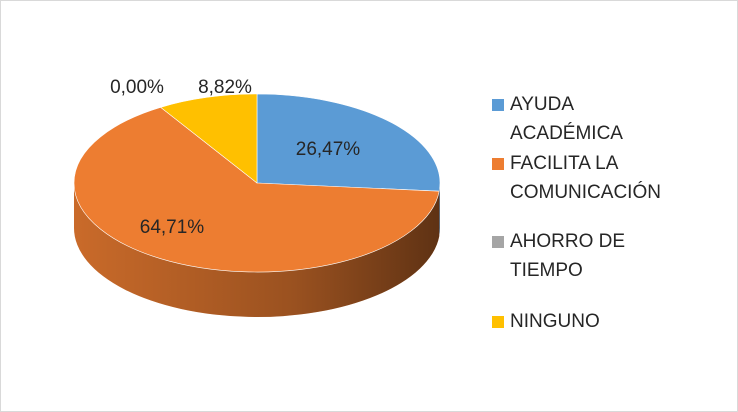  I want to click on legend-label: NINGUNO, so click(555, 321).